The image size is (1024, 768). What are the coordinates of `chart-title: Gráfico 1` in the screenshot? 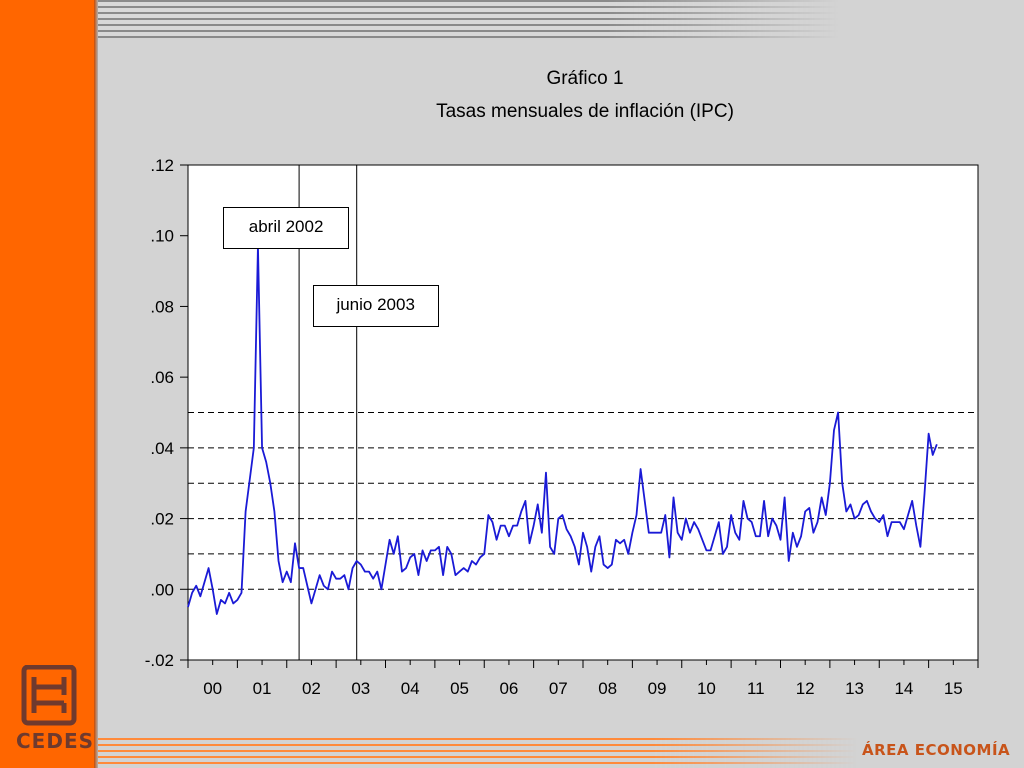 It's located at (585, 78).